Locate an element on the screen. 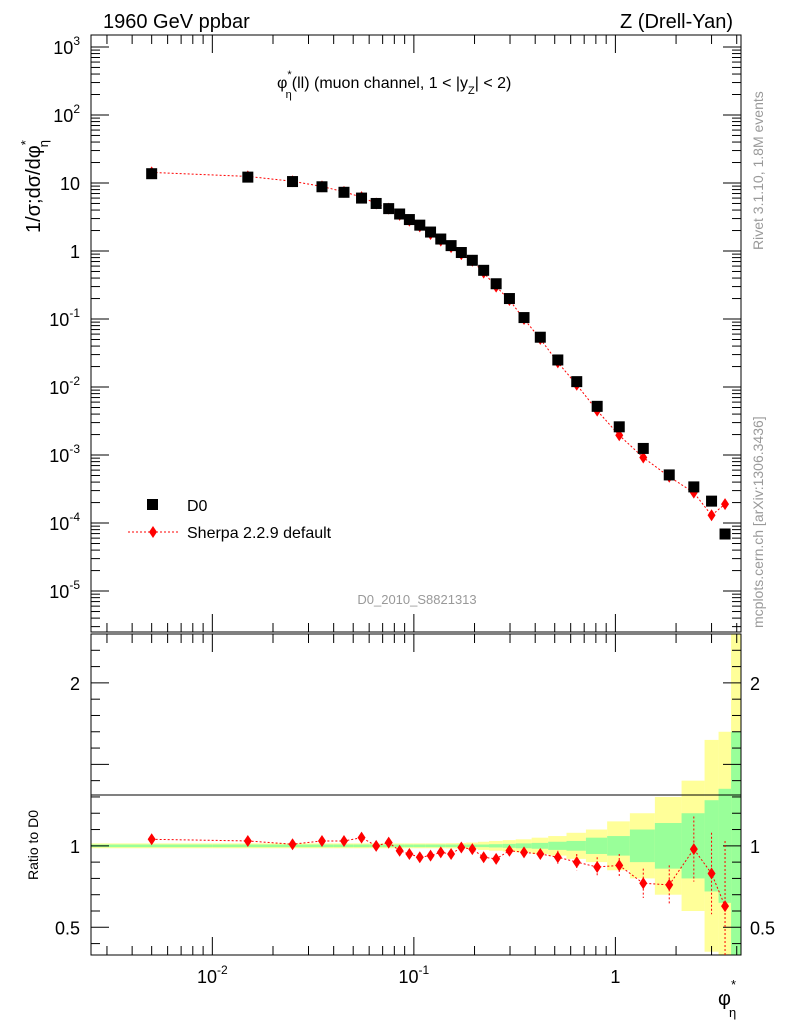 Image resolution: width=786 pixels, height=1024 pixels. y-tick-label: 1 is located at coordinates (75, 252).